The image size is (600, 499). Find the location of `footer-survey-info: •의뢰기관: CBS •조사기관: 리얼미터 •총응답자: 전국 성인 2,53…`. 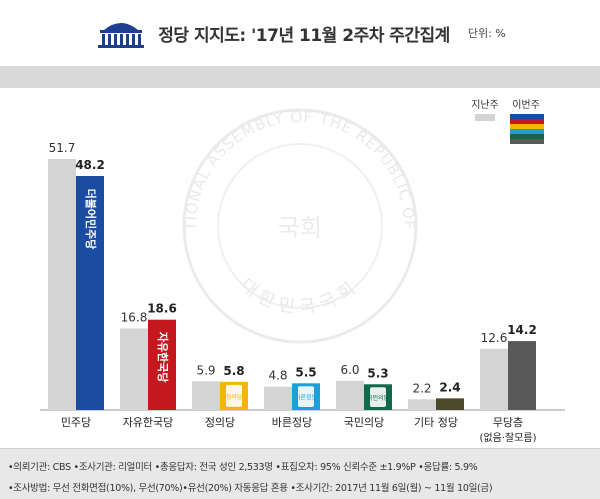

footer-survey-info: •의뢰기관: CBS •조사기관: 리얼미터 •총응답자: 전국 성인 2,53… is located at coordinates (243, 467).